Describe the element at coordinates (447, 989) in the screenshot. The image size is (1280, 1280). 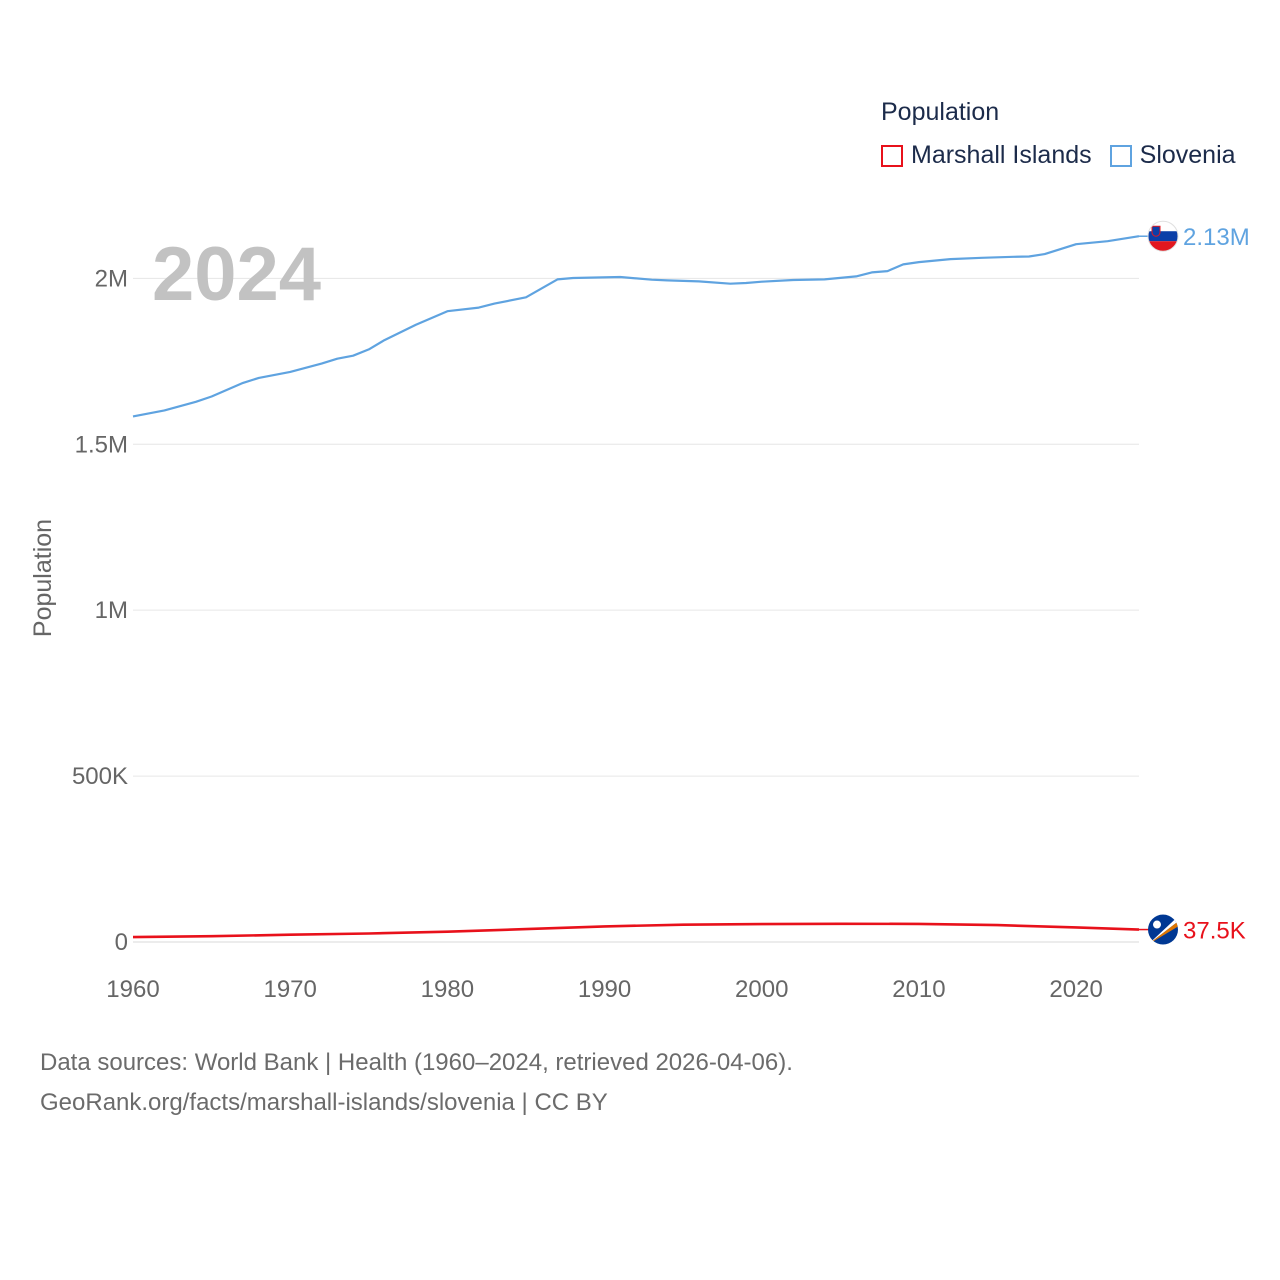
I see `x-tick-label: 1980` at that location.